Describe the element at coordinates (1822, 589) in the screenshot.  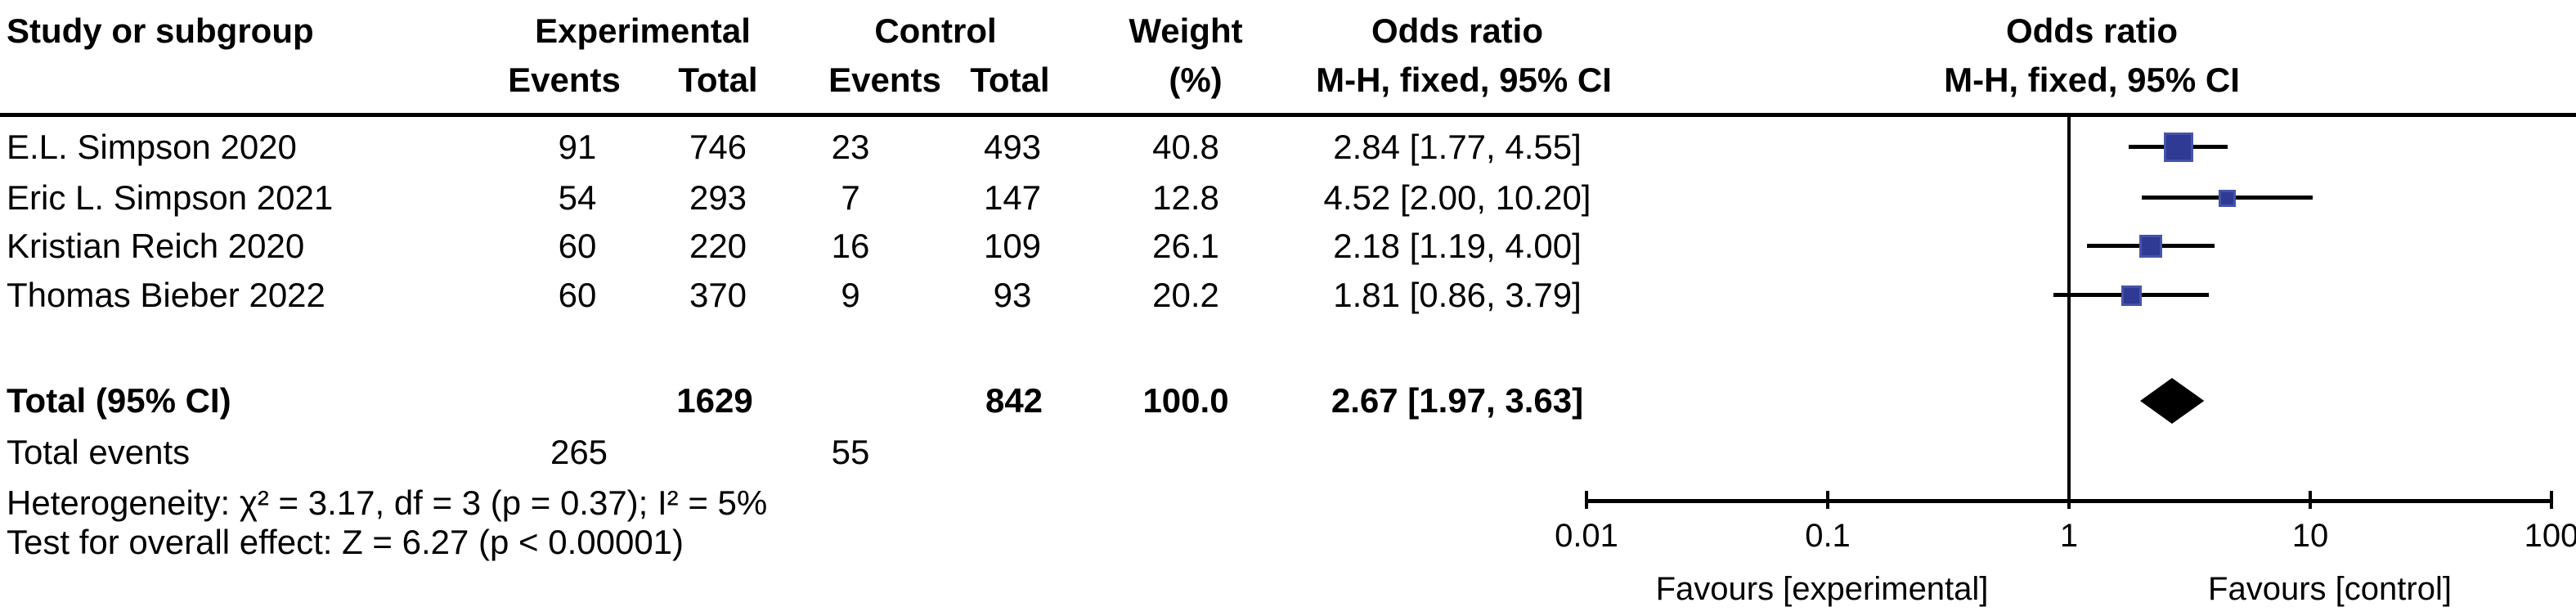
I see `favours-experimental-label: Favours [experimental]` at that location.